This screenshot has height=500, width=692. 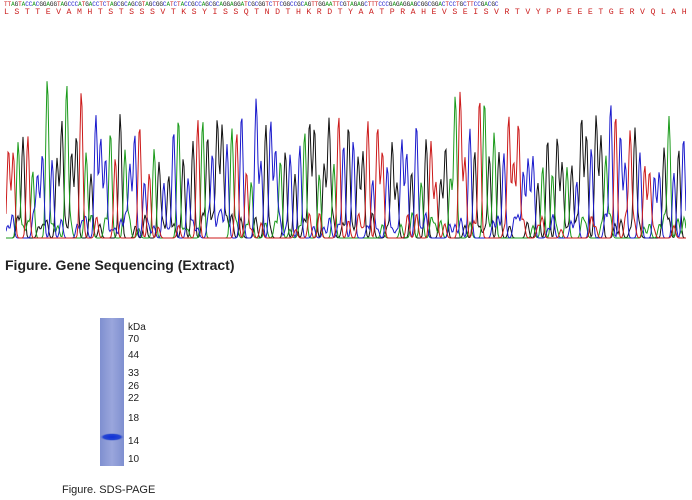 I want to click on marker-label-44: 44, so click(x=134, y=355).